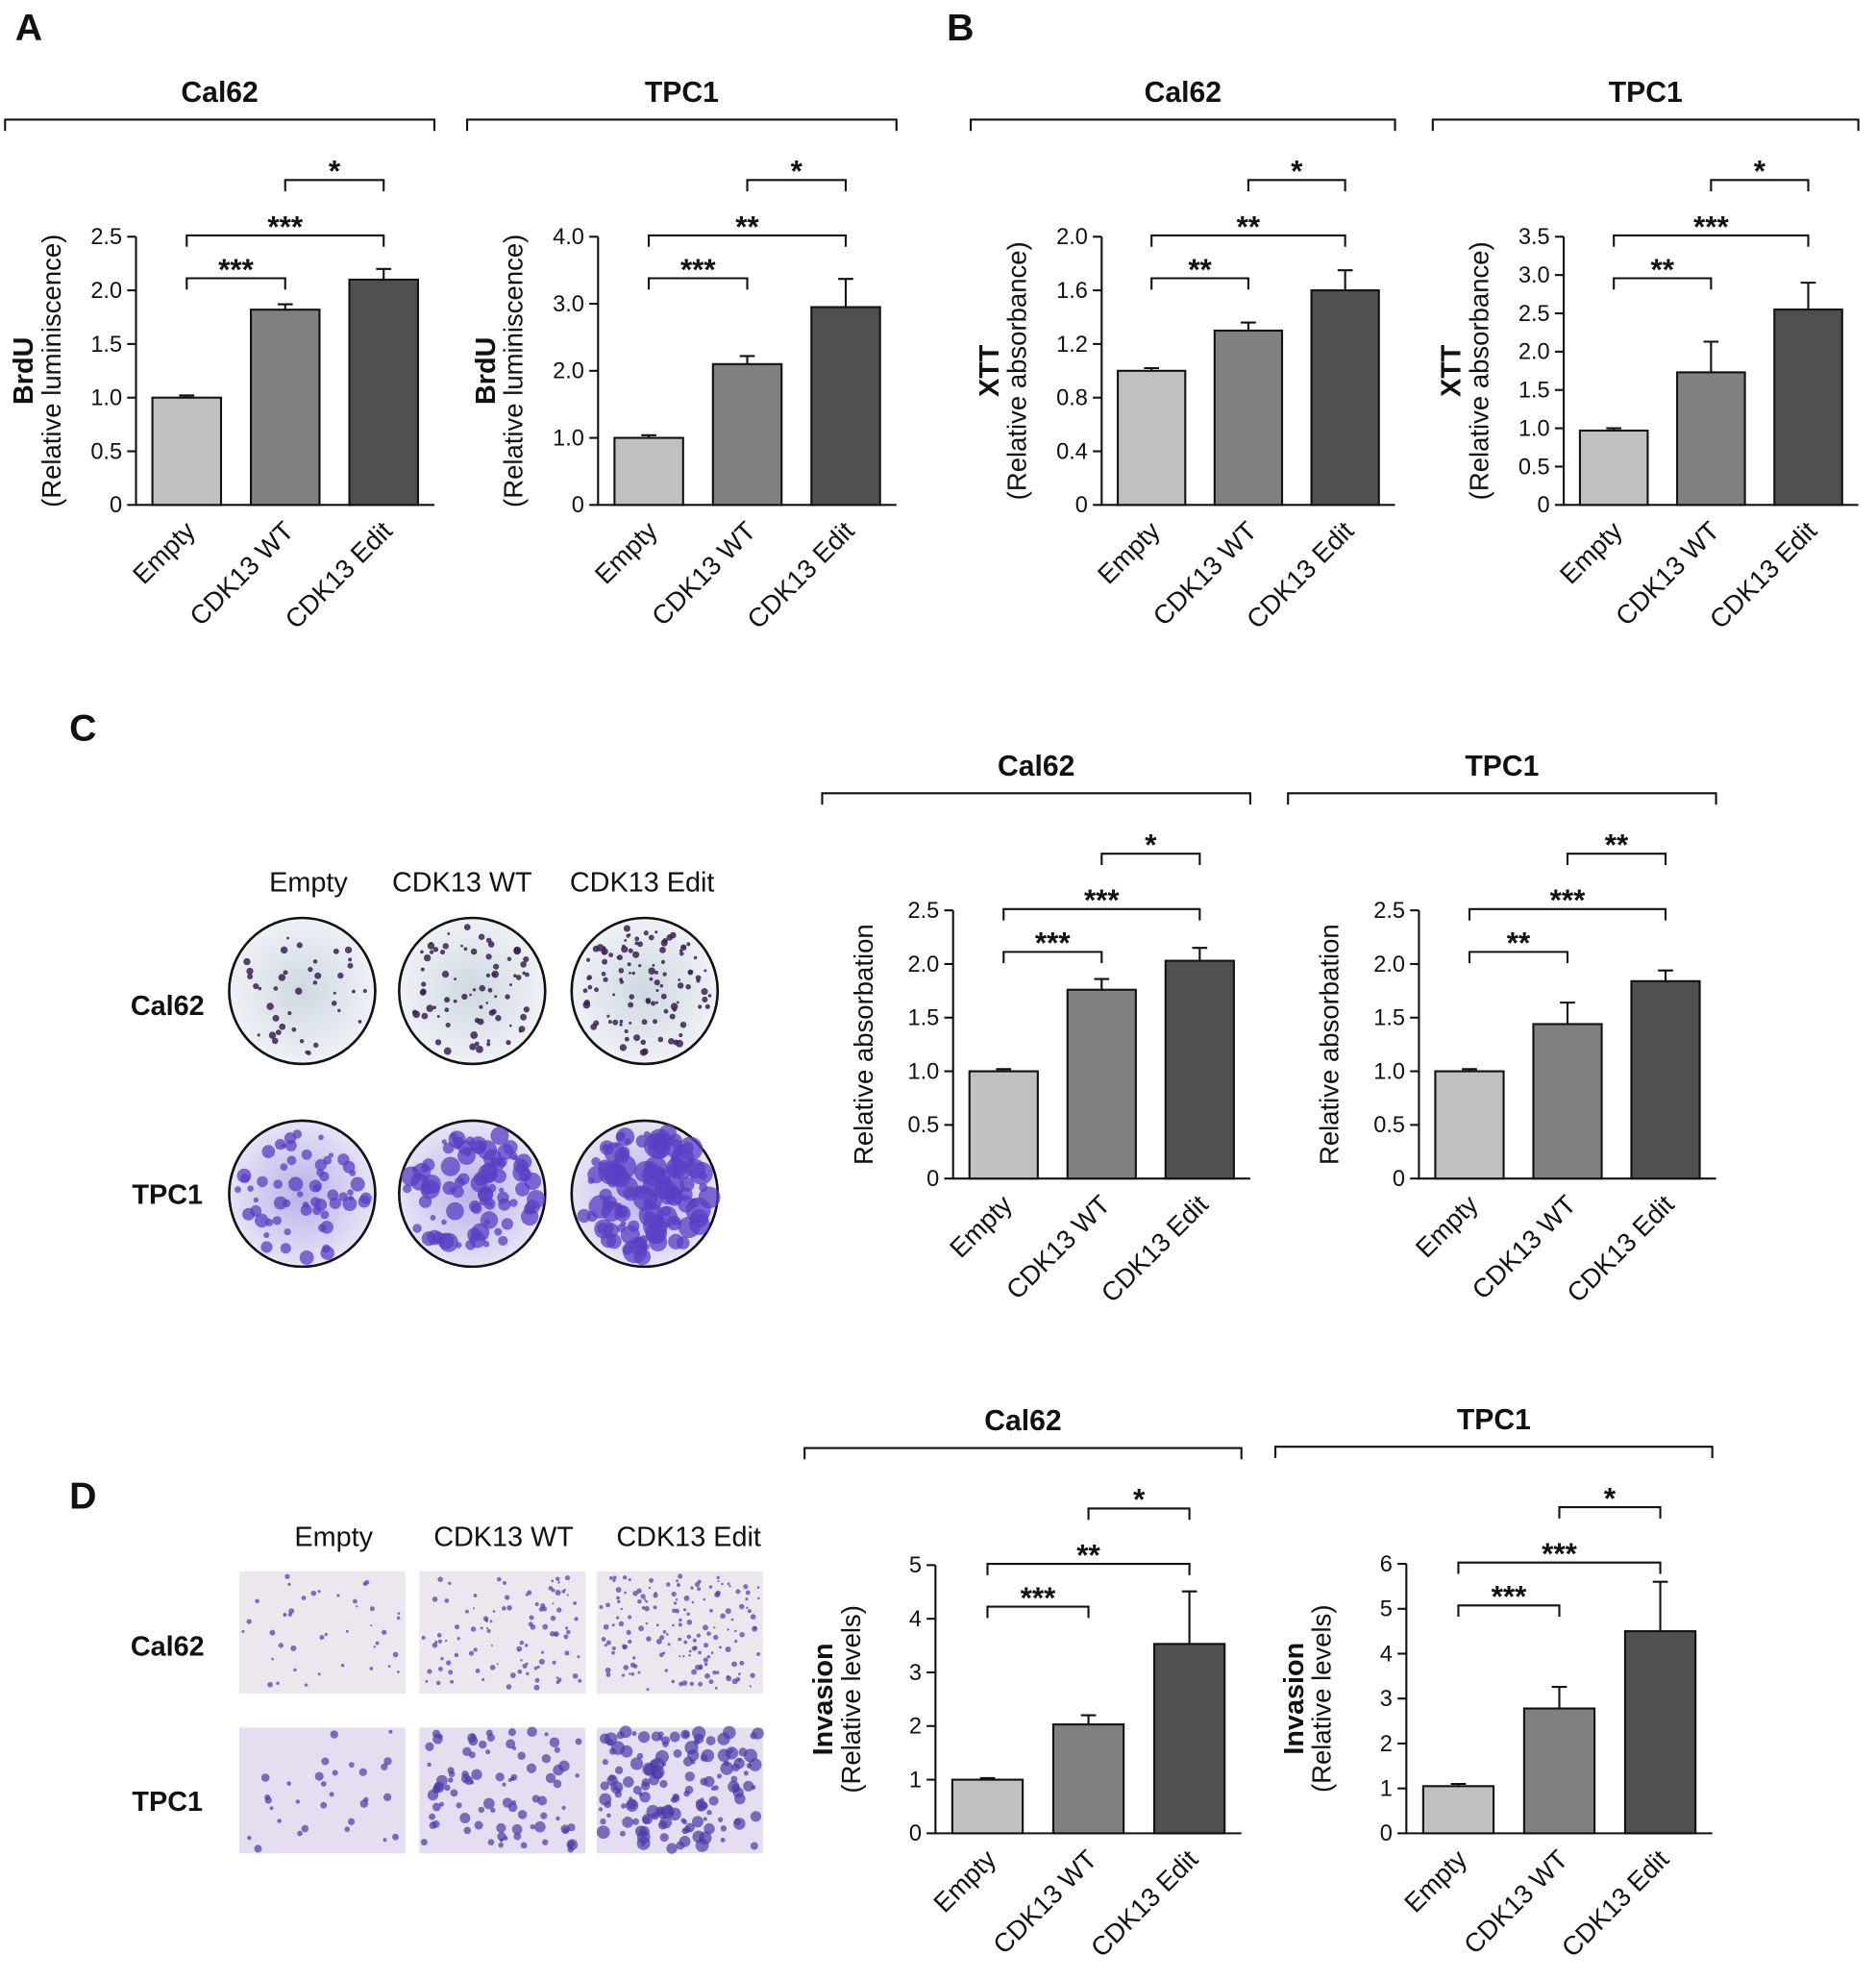 The image size is (1876, 1980). What do you see at coordinates (1617, 845) in the screenshot?
I see `significance-label: **` at bounding box center [1617, 845].